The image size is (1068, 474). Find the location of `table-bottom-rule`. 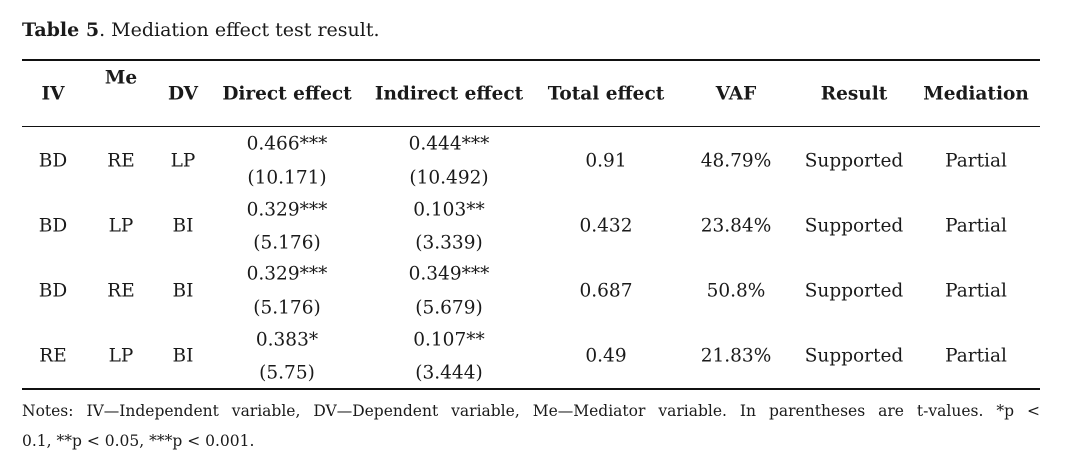

table-bottom-rule is located at coordinates (531, 389).